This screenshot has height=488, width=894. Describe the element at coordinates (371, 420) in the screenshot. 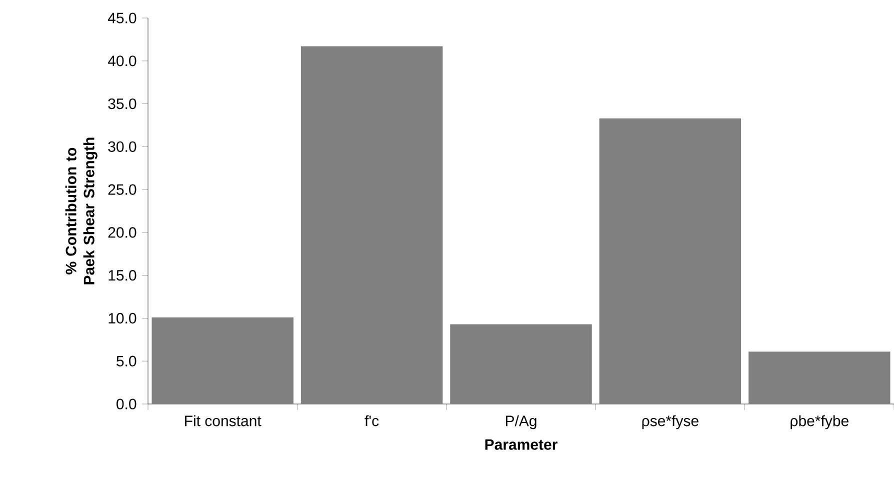

I see `x-tick-label: f'c` at that location.